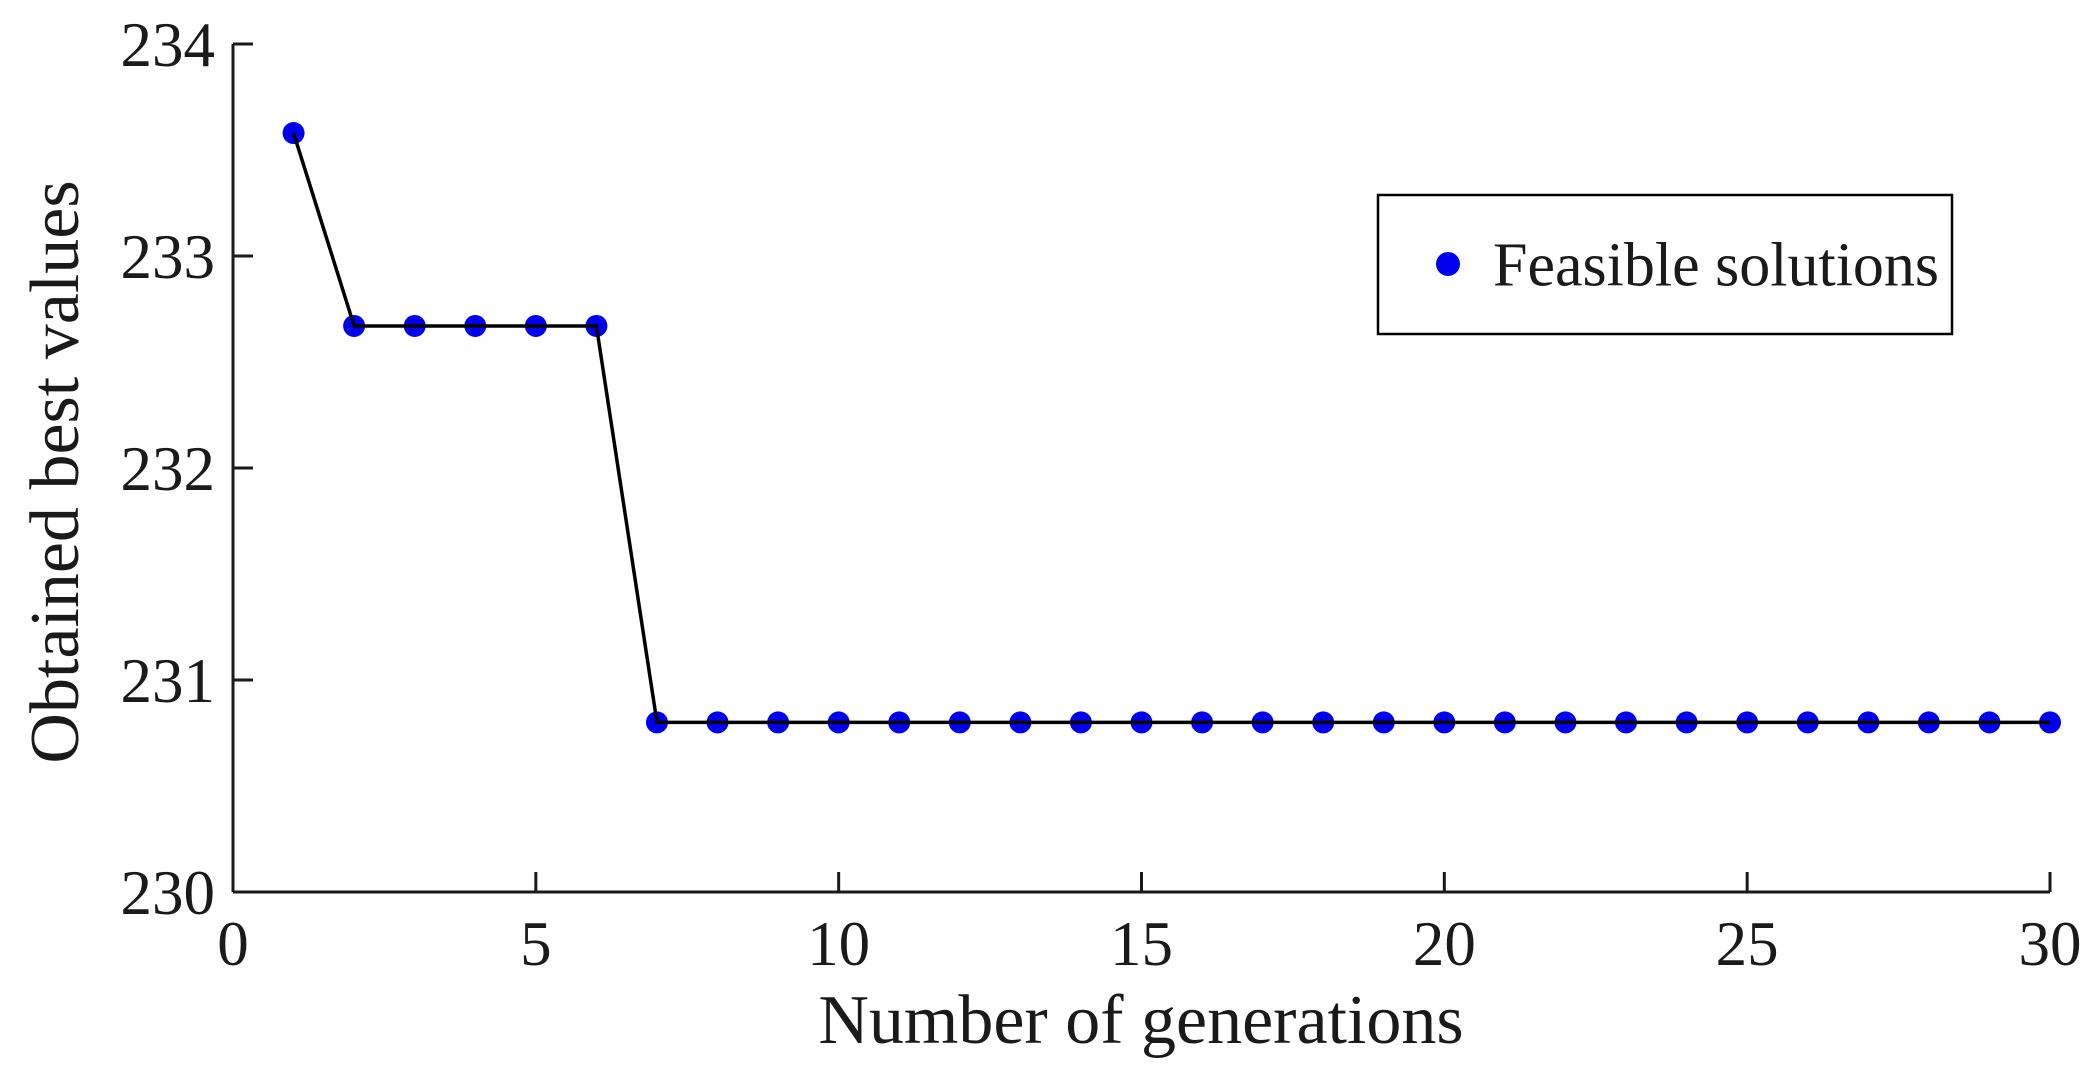  I want to click on y-axis-label: Obtained best values, so click(55, 471).